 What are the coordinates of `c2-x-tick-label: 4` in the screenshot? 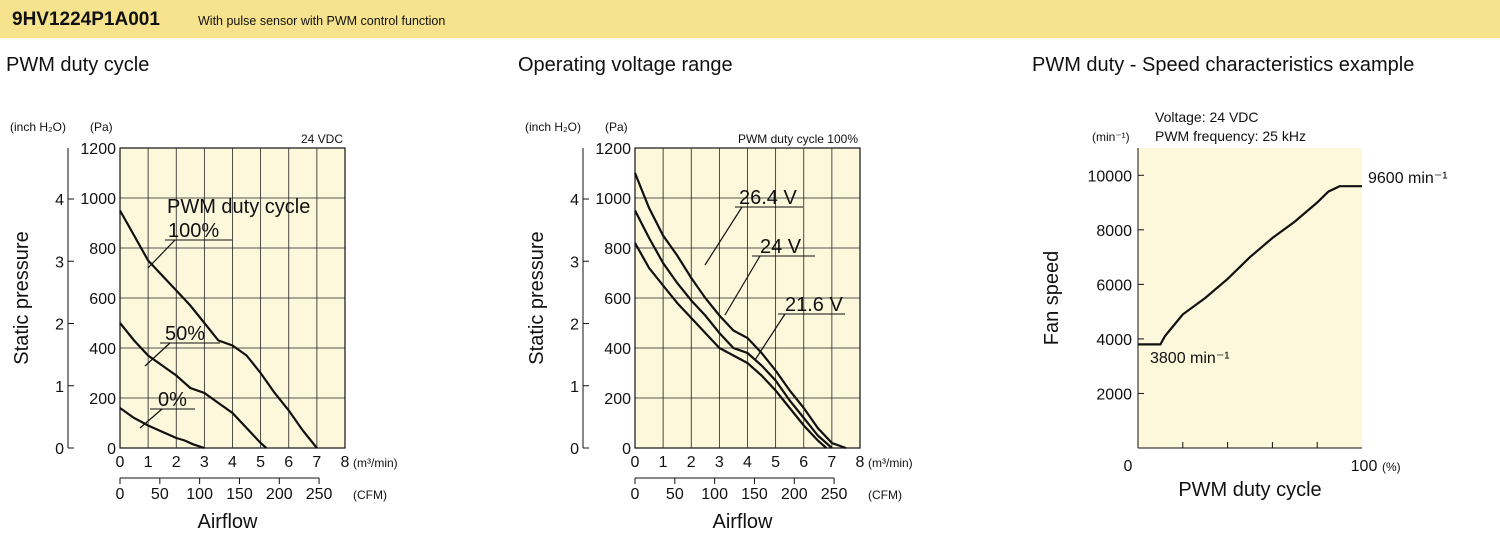 It's located at (747, 462).